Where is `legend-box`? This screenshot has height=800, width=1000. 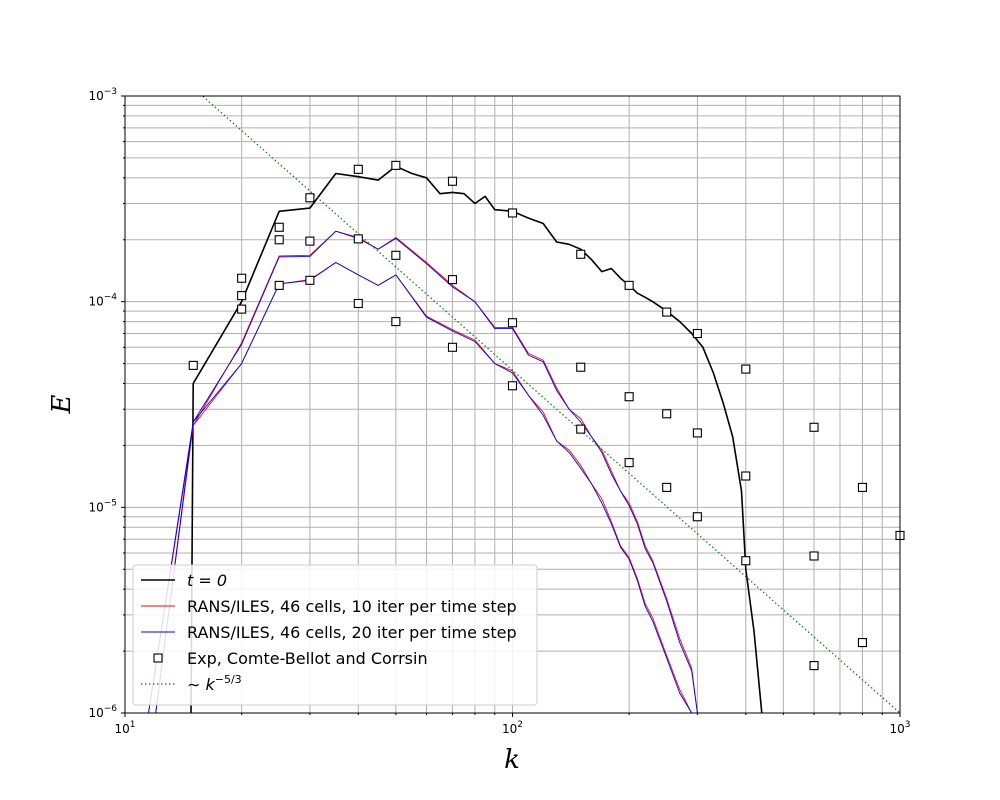
legend-box is located at coordinates (335, 635).